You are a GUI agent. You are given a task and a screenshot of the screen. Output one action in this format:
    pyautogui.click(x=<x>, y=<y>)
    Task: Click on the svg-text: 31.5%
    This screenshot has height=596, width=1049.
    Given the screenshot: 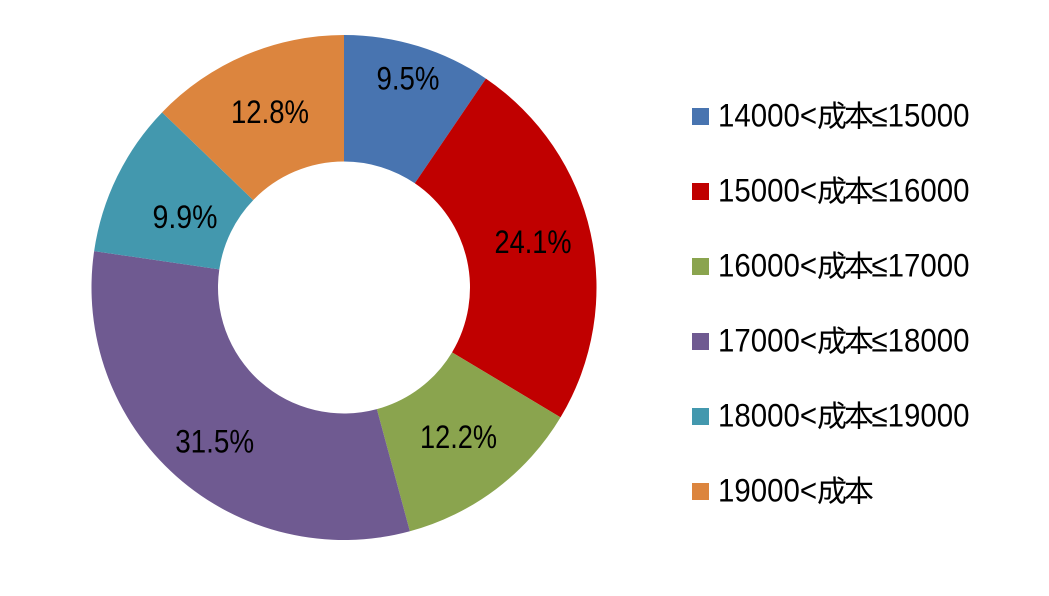 What is the action you would take?
    pyautogui.click(x=214, y=442)
    